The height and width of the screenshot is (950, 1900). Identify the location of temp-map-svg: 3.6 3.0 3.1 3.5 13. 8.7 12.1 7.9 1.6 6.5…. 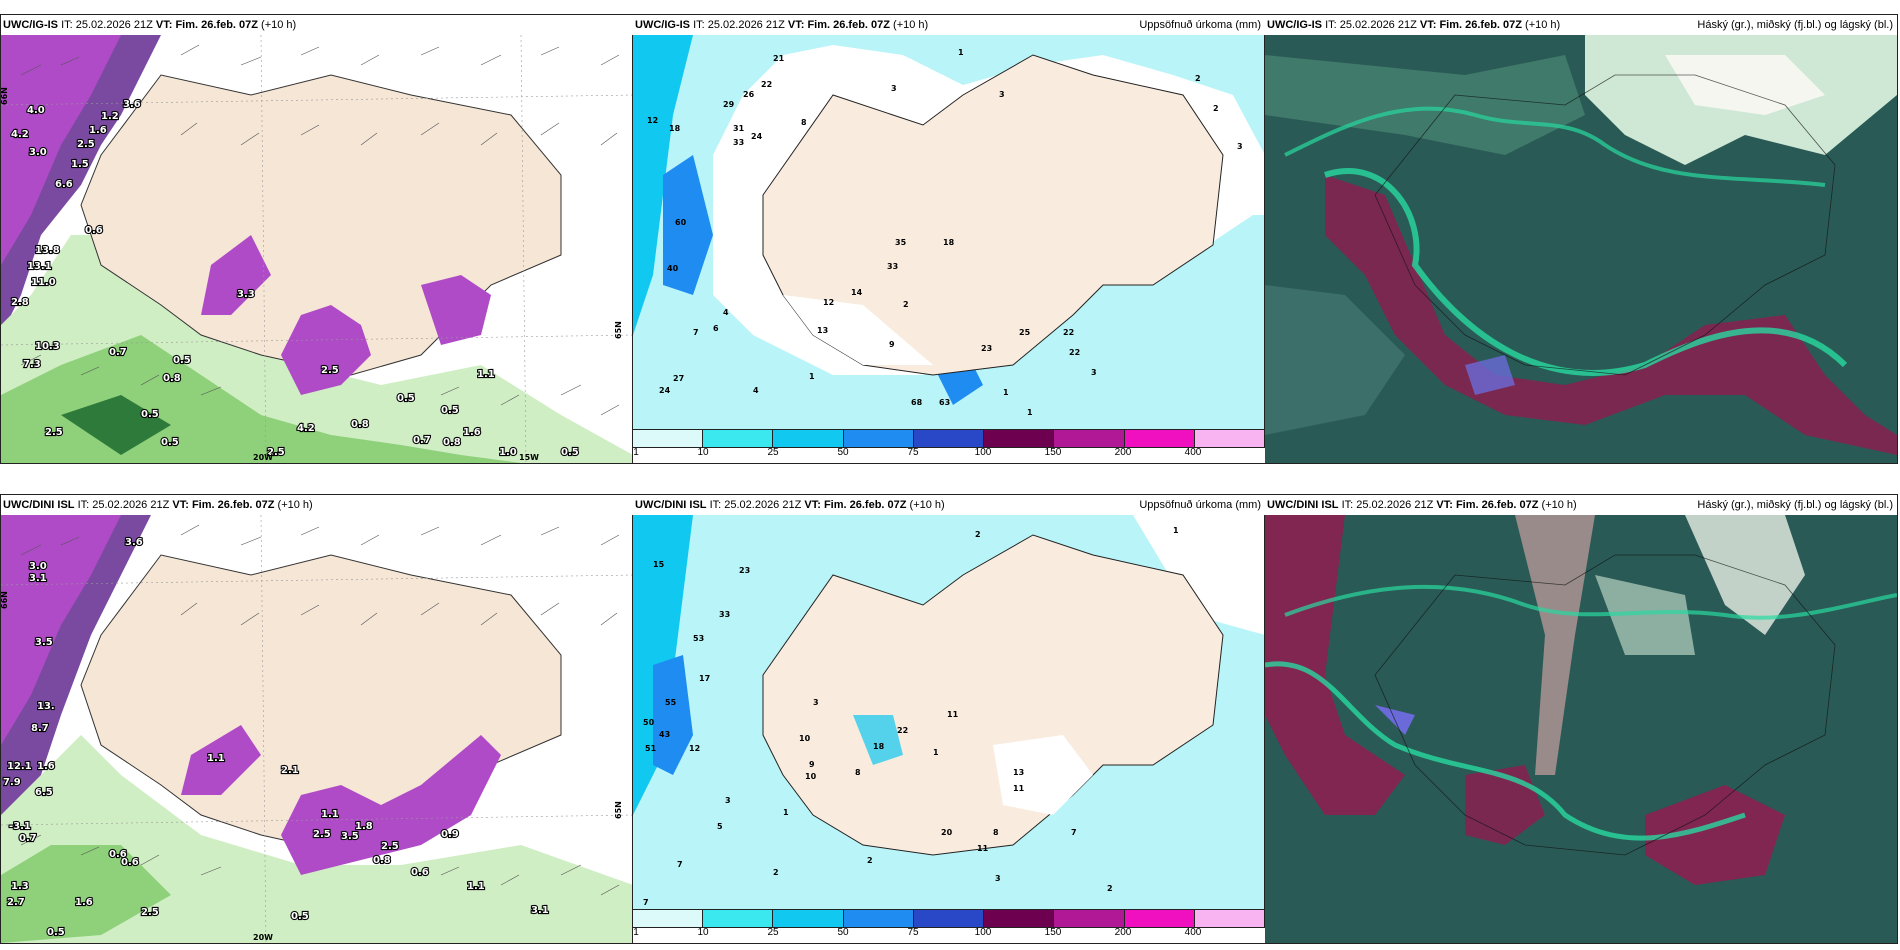
(317, 729).